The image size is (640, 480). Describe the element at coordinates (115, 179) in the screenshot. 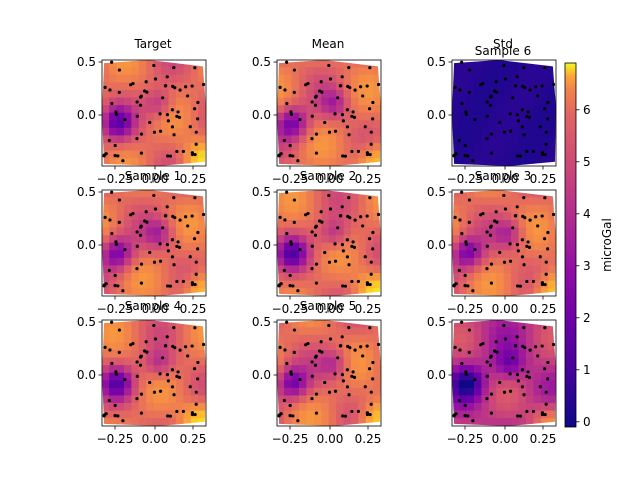

I see `x-tick-label: −0.25` at that location.